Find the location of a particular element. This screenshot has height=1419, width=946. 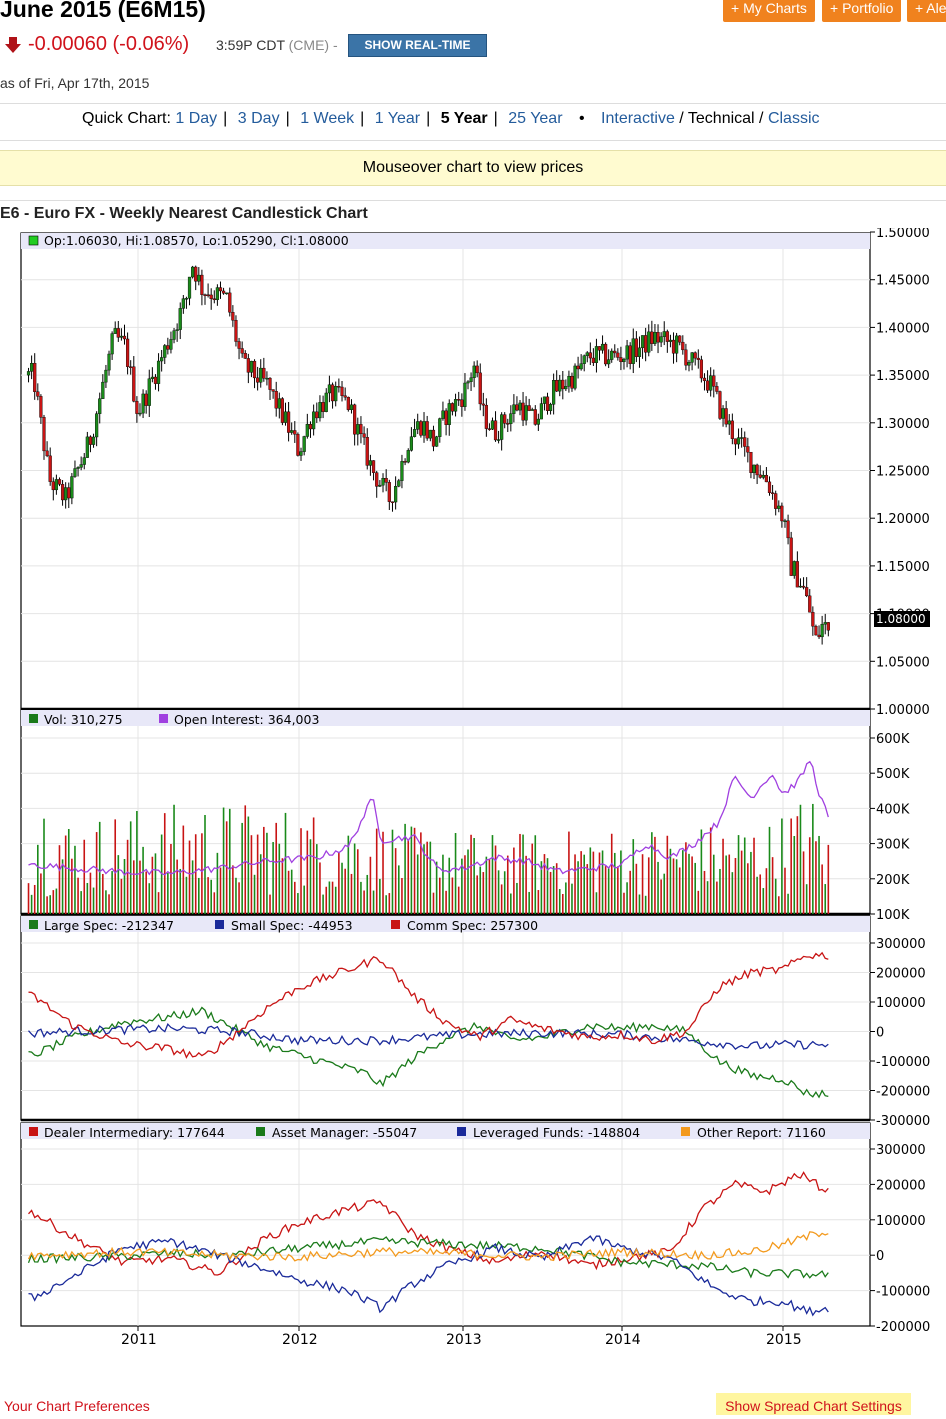

last-value-tag is located at coordinates (902, 619).